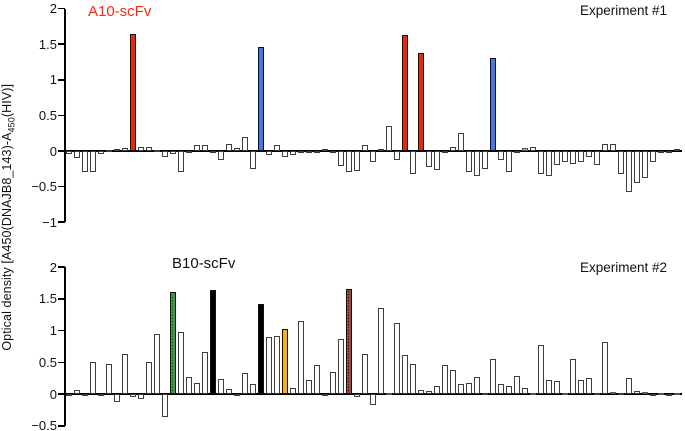  Describe the element at coordinates (53, 9) in the screenshot. I see `y-tick-label: 2` at that location.